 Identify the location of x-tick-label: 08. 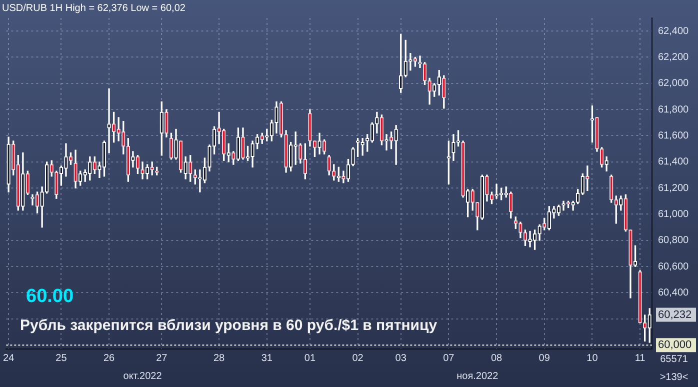
(496, 358).